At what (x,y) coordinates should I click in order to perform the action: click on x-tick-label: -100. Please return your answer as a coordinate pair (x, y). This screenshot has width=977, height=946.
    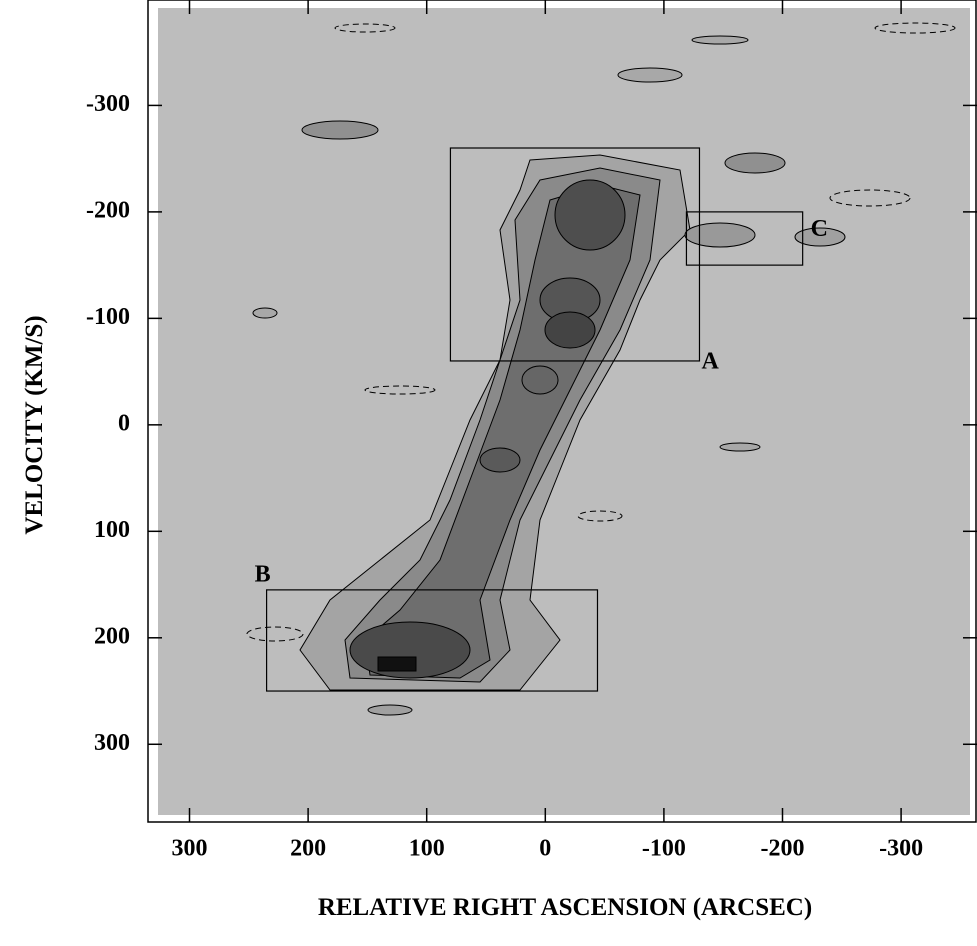
    Looking at the image, I should click on (664, 849).